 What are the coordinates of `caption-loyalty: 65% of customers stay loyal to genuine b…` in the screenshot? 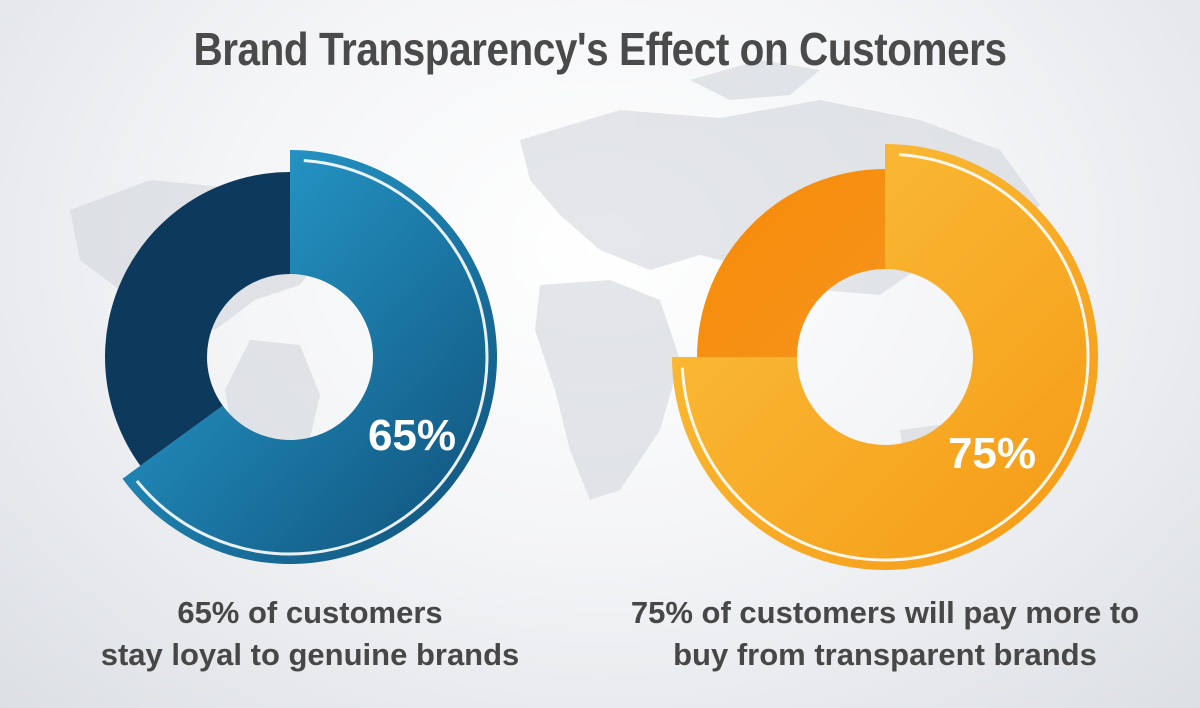 It's located at (310, 634).